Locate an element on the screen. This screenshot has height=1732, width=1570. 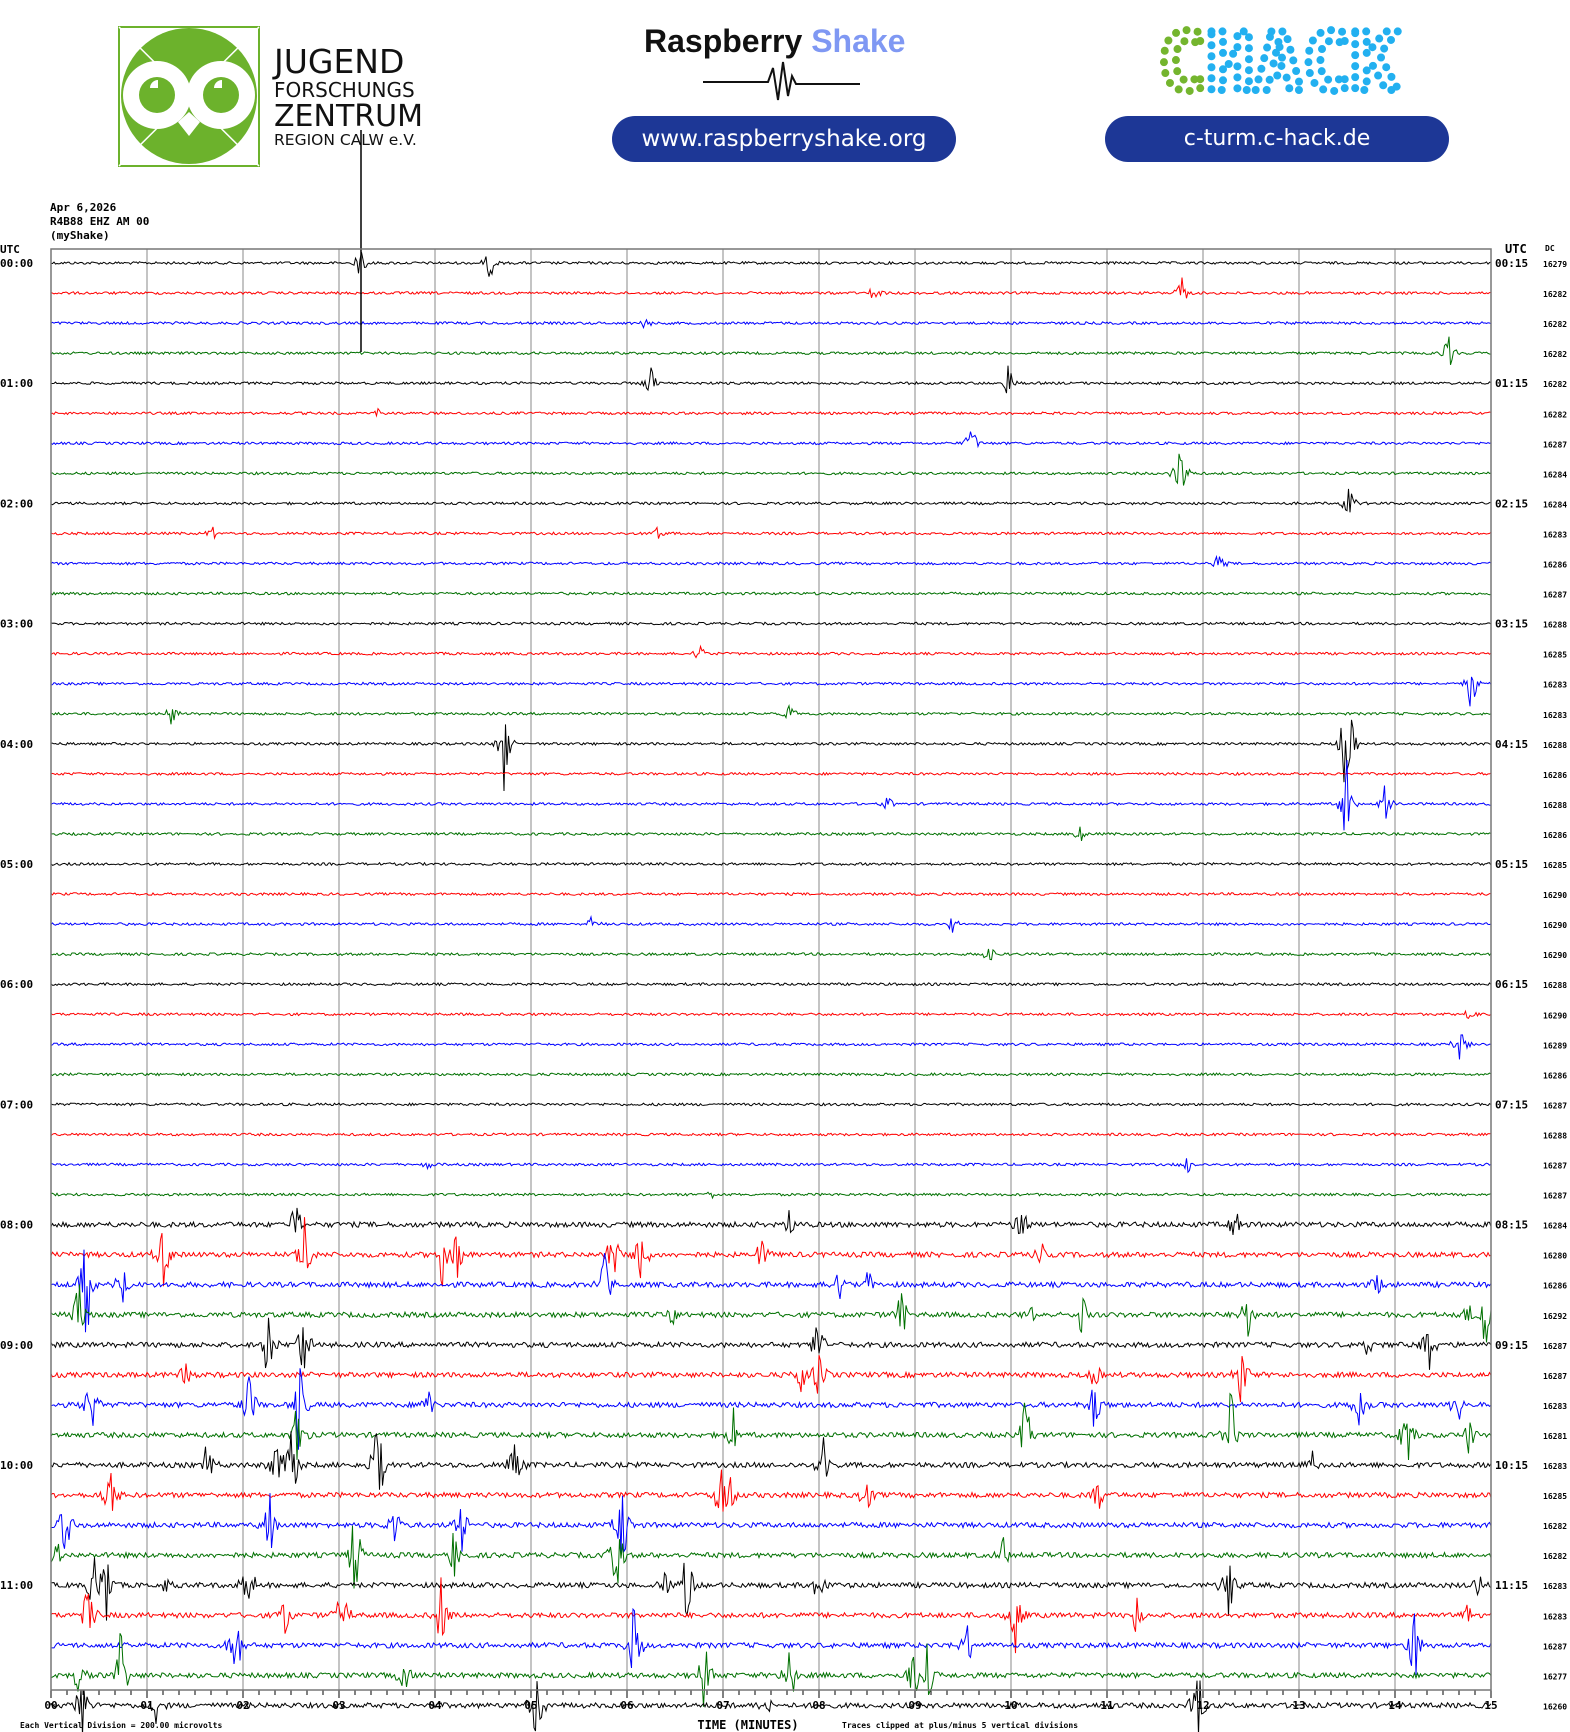
x-tick-label: 04 is located at coordinates (435, 1705).